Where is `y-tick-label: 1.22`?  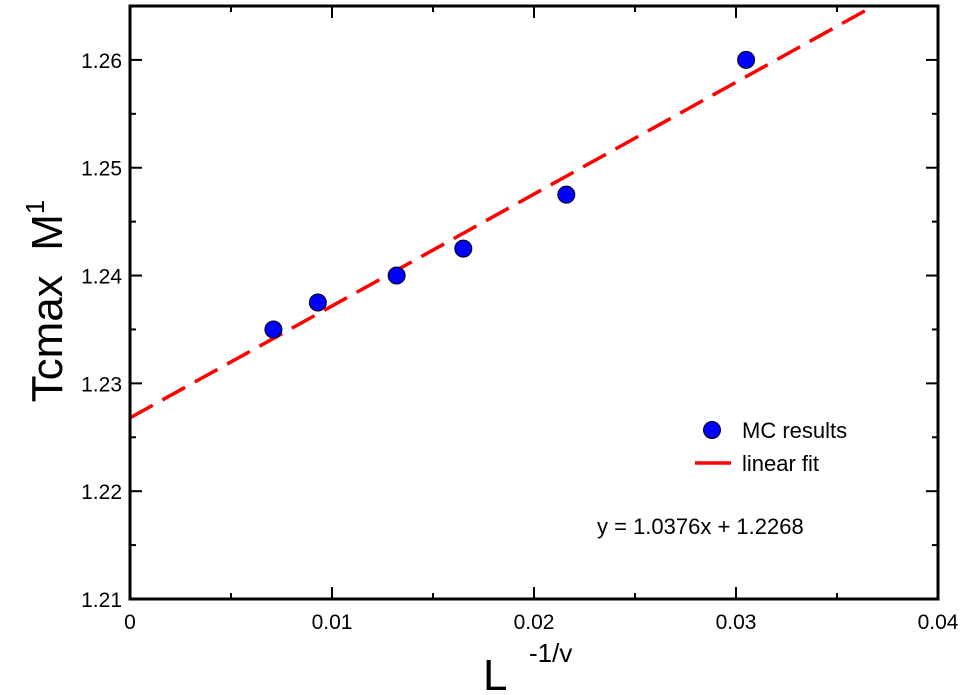
y-tick-label: 1.22 is located at coordinates (101, 492).